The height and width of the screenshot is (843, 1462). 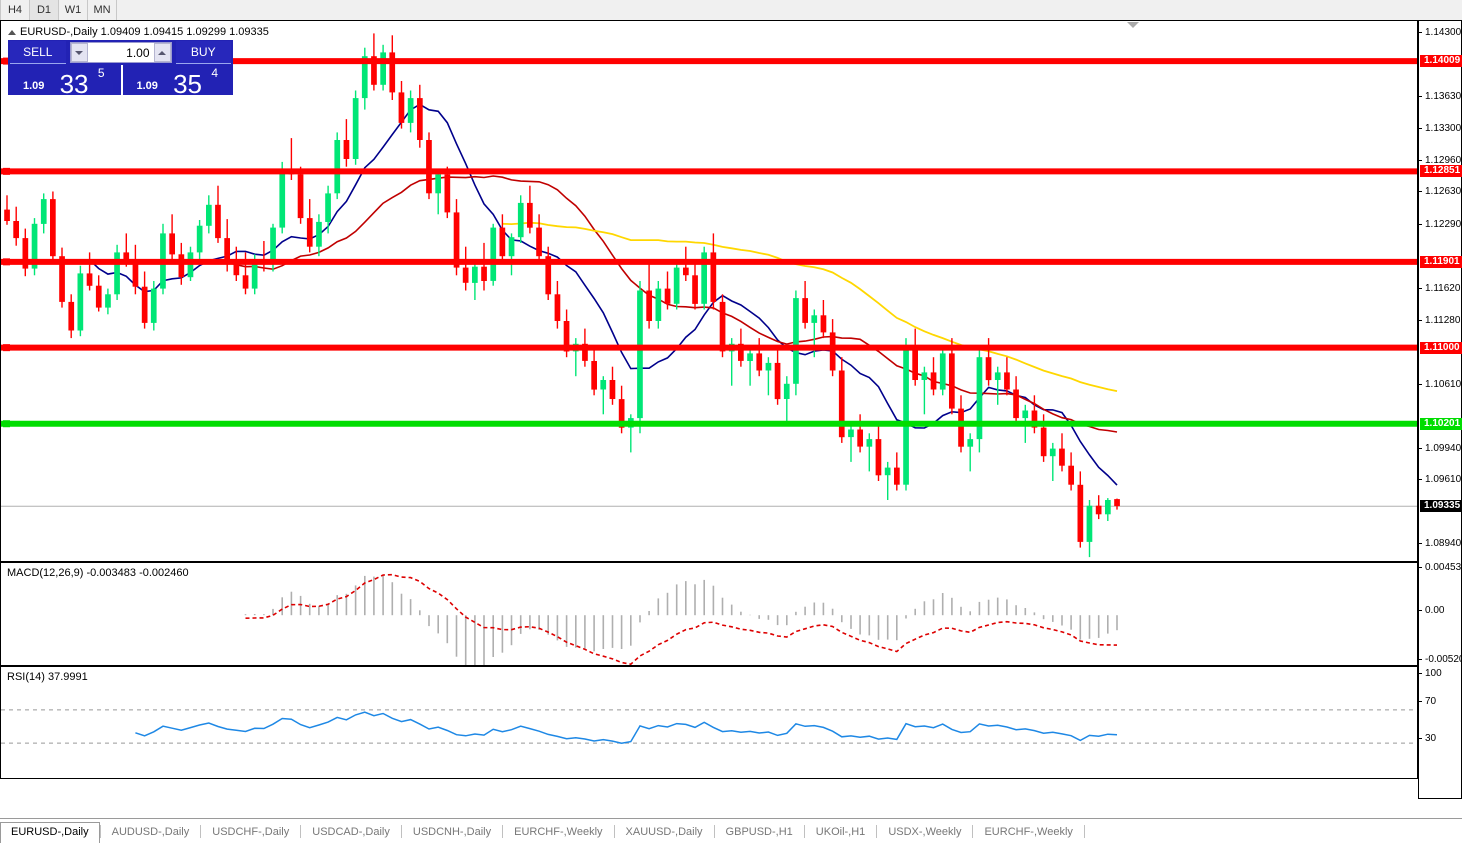 What do you see at coordinates (12, 32) in the screenshot?
I see `collapse-triangle-icon` at bounding box center [12, 32].